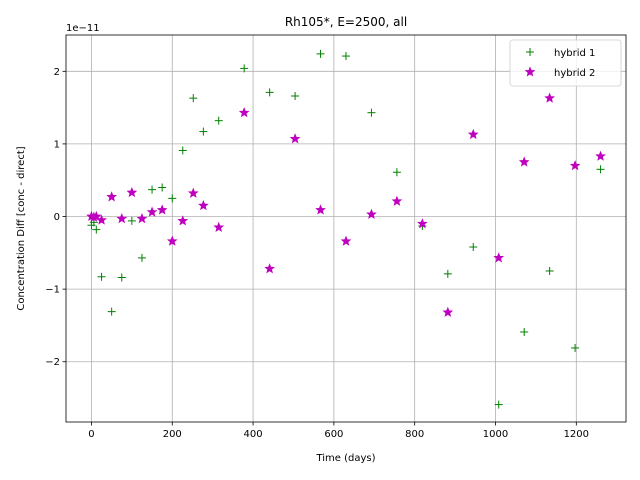 This screenshot has height=480, width=640. What do you see at coordinates (346, 22) in the screenshot?
I see `chart-title: Rh105*, E=2500, all` at bounding box center [346, 22].